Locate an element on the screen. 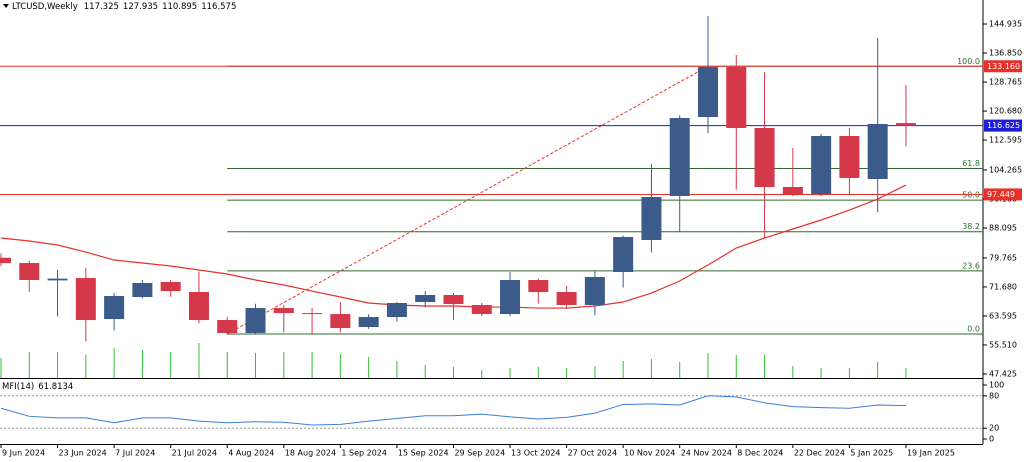  y-tick-label: 0 is located at coordinates (991, 438).